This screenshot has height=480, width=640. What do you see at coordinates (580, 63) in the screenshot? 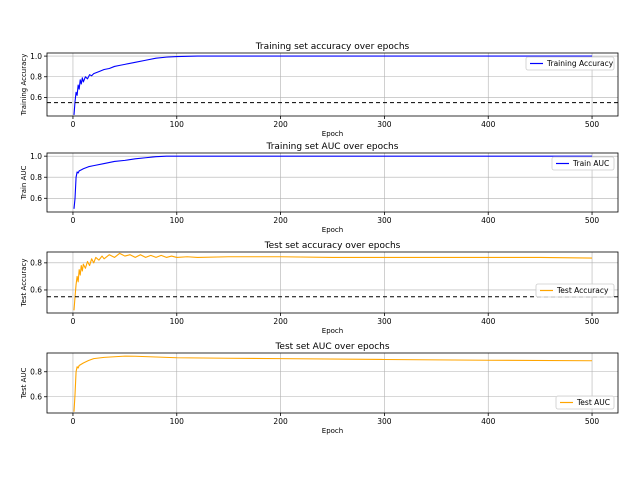
I see `legend-label: Training Accuracy` at bounding box center [580, 63].